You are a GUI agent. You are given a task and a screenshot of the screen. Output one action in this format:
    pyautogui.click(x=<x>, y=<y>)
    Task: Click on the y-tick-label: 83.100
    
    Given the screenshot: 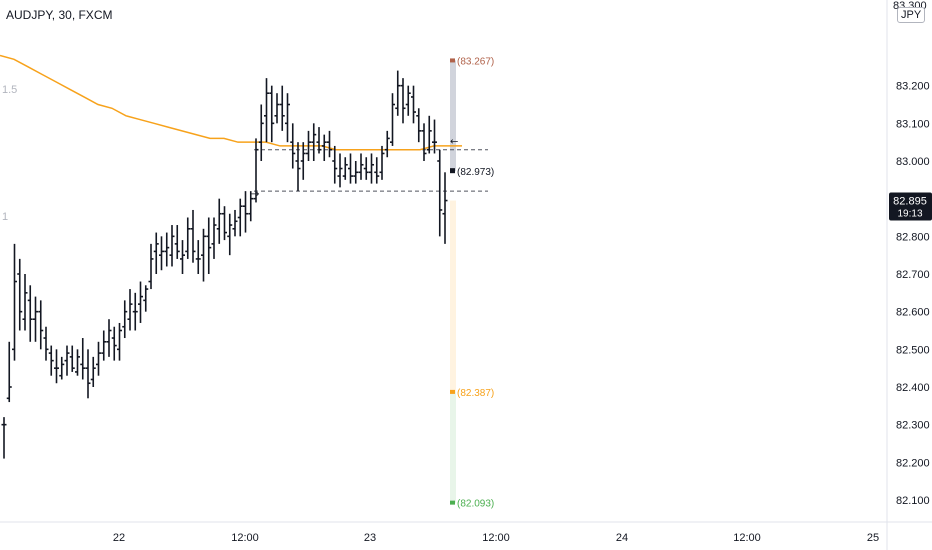 What is the action you would take?
    pyautogui.click(x=913, y=124)
    